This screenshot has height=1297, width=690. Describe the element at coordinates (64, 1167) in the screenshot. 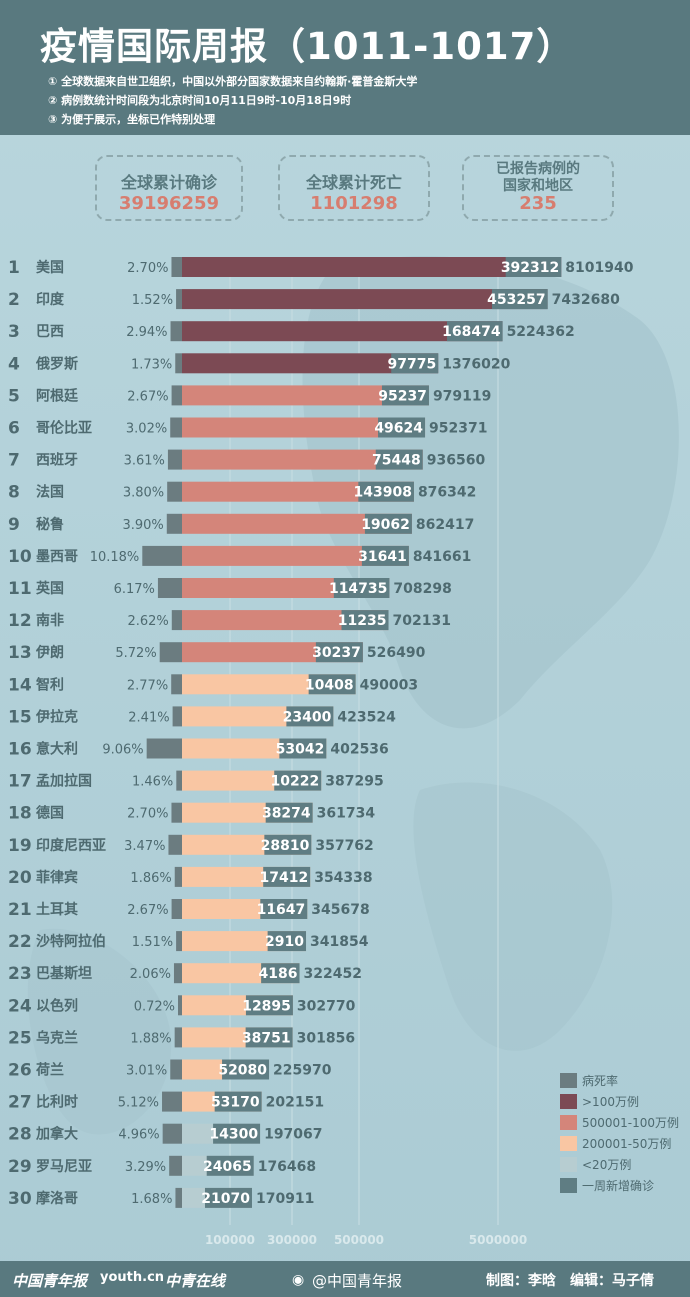

I see `row-country: 罗马尼亚` at that location.